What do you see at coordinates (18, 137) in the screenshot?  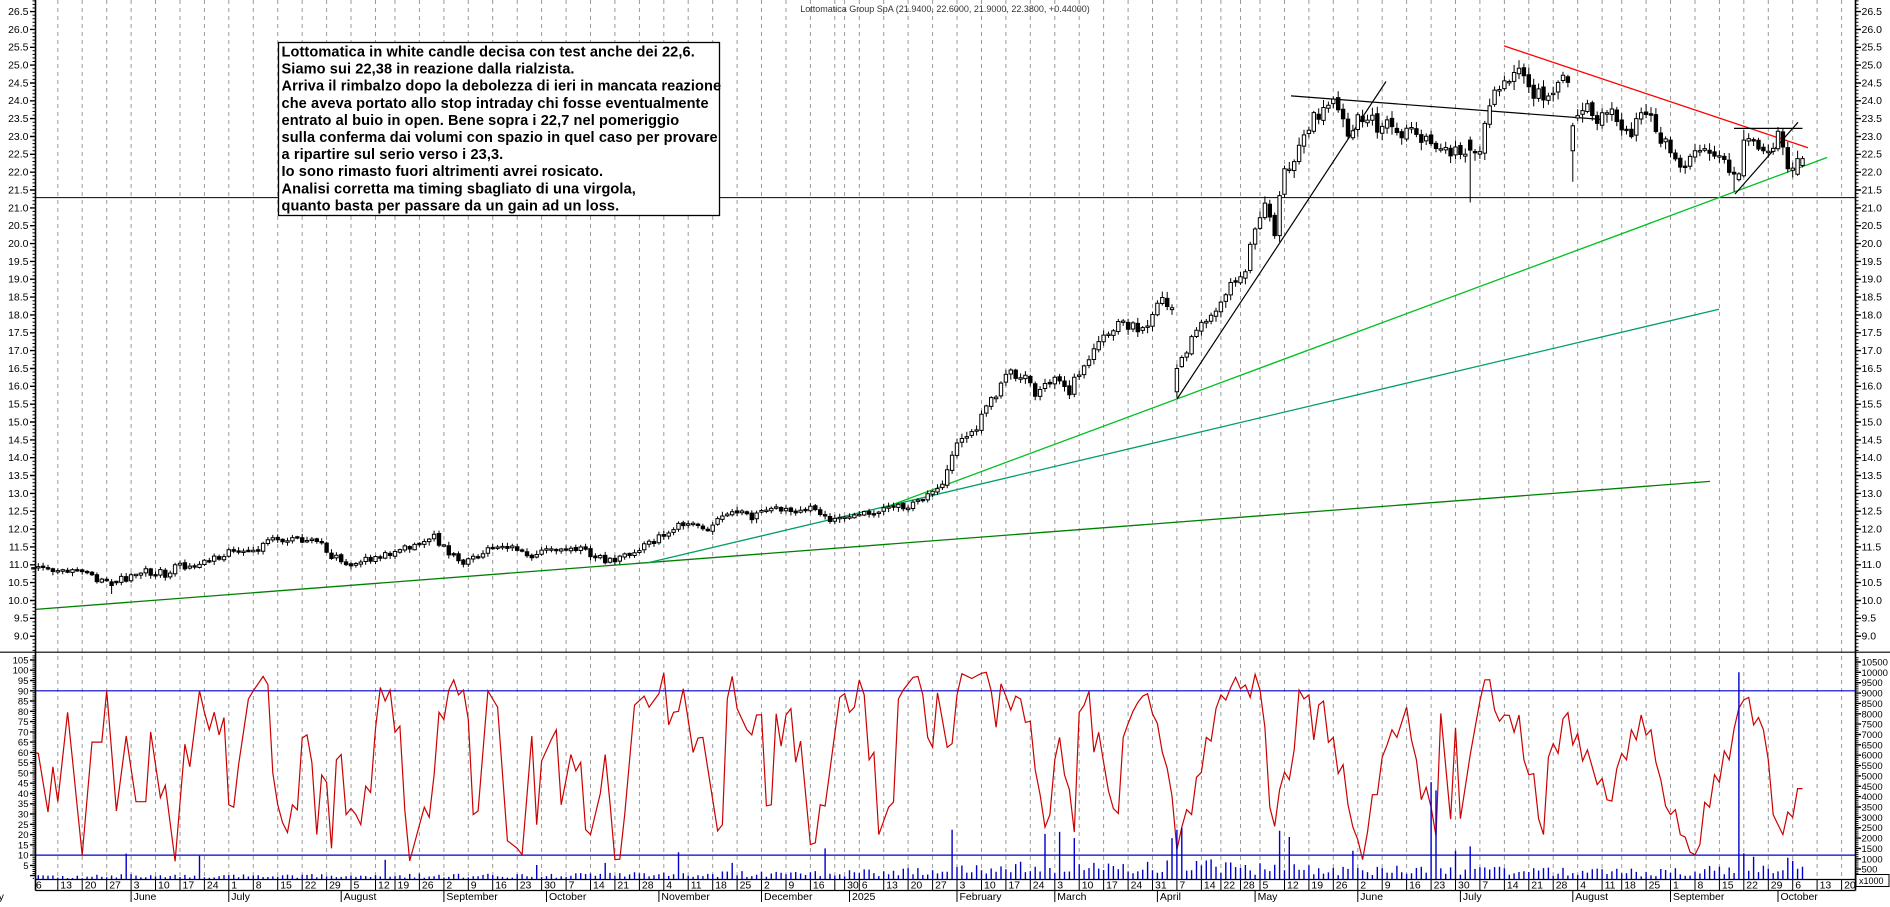 I see `svg-text: 23.0` at bounding box center [18, 137].